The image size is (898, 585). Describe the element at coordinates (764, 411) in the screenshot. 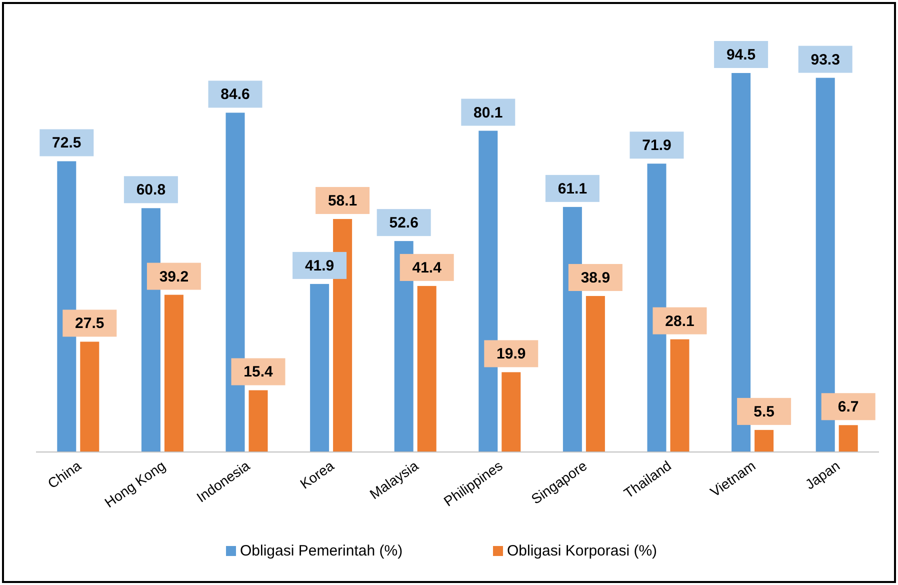

I see `data-label: 5.5` at that location.